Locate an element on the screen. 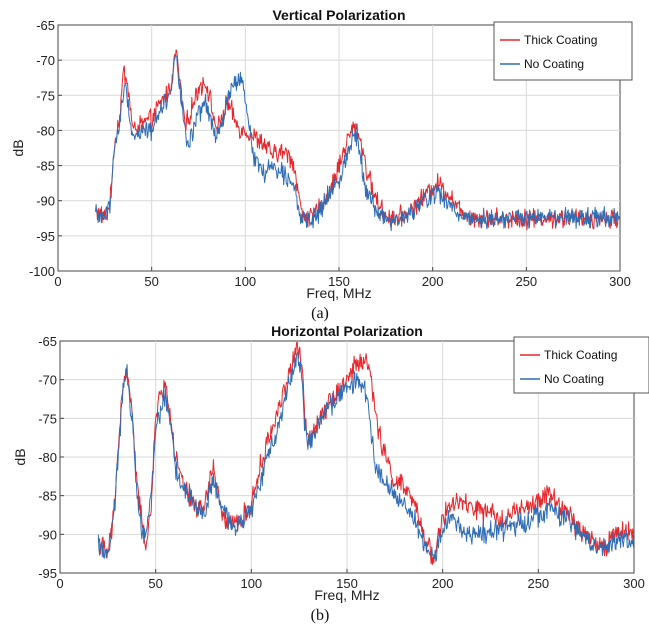 The height and width of the screenshot is (625, 649). caption-a: (a) is located at coordinates (320, 313).